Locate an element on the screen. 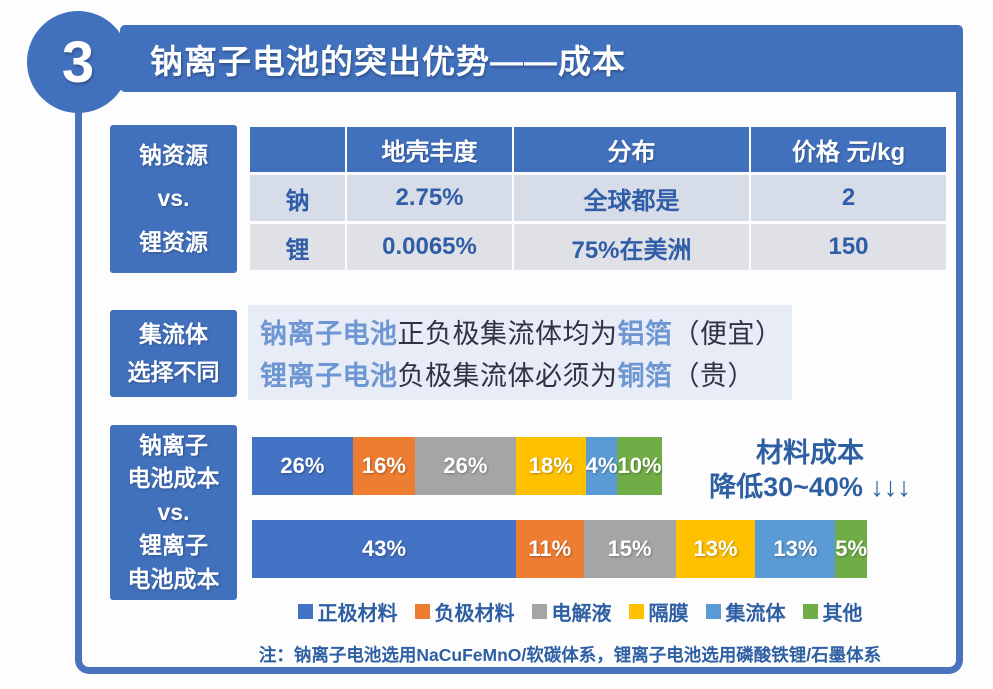 This screenshot has height=689, width=993. lithium-cost-bar: 43% 11% 15% 13% 13% 5% is located at coordinates (560, 549).